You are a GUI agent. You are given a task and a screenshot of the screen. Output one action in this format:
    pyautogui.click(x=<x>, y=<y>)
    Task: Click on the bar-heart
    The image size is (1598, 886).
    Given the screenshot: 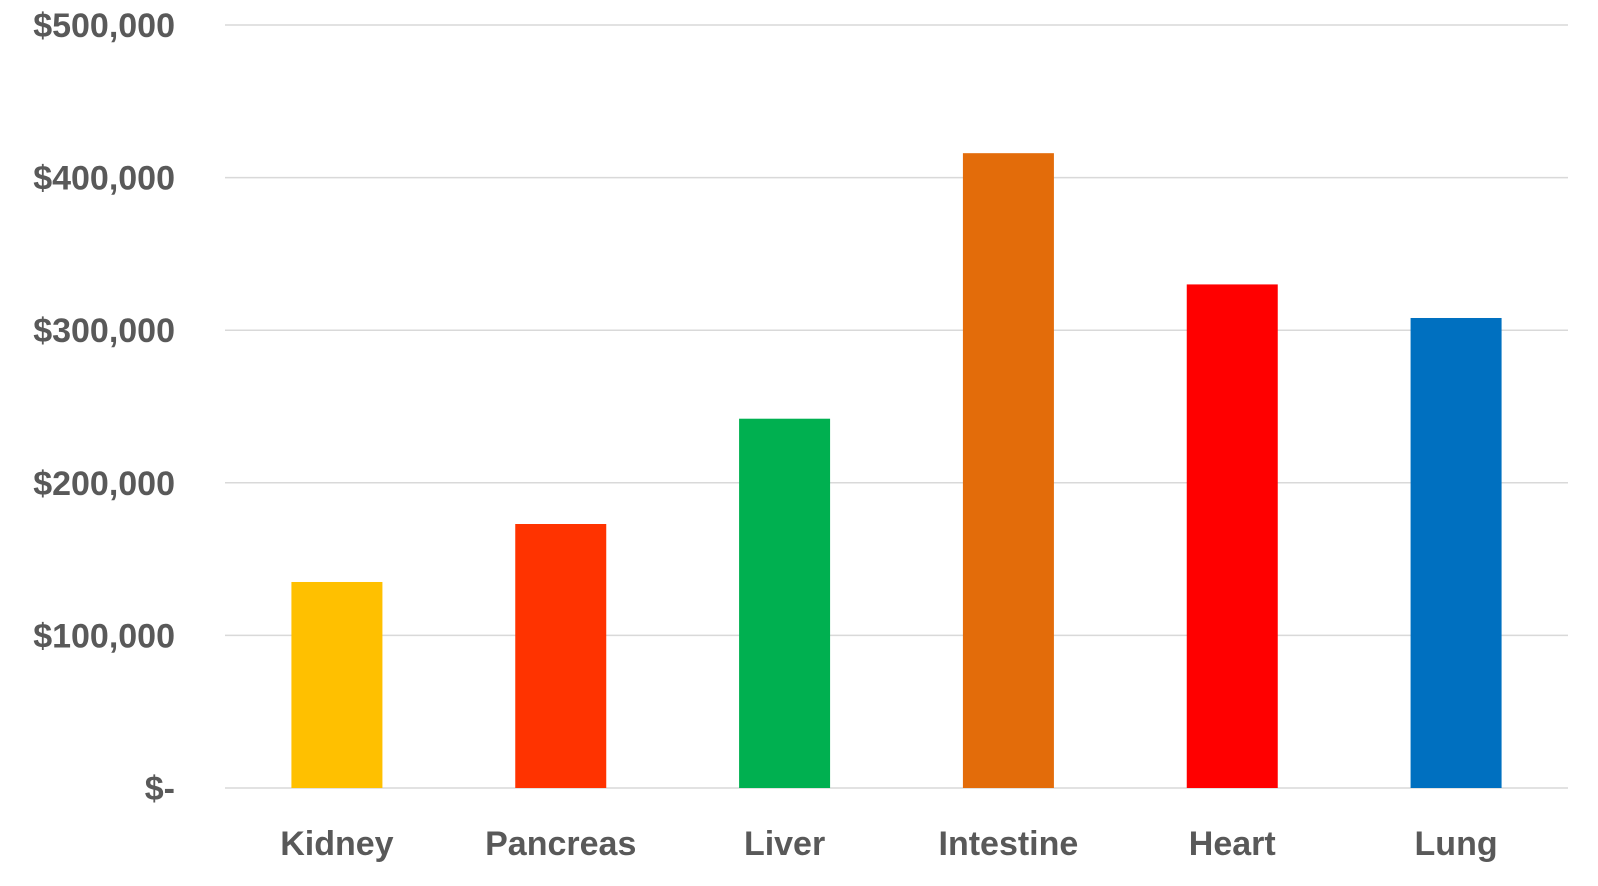 What is the action you would take?
    pyautogui.click(x=1232, y=536)
    